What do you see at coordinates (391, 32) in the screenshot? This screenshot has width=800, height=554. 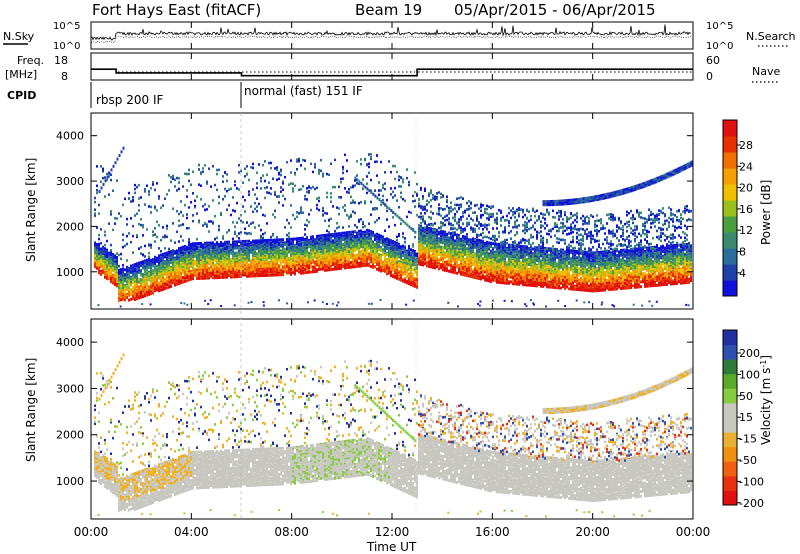 I see `nsky-series` at bounding box center [391, 32].